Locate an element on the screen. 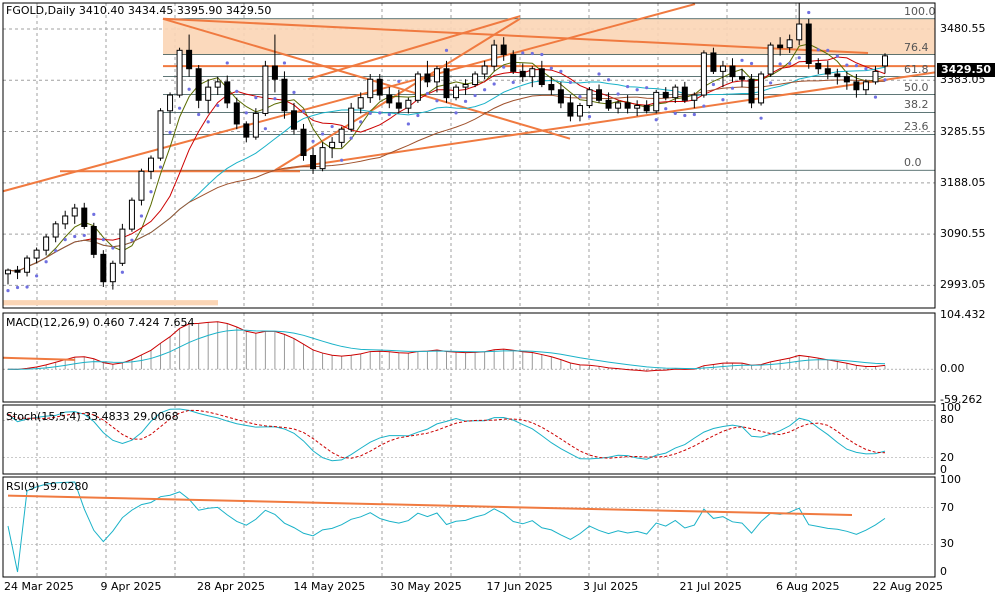 This screenshot has height=600, width=1000. date-tick: 24 Mar 2025 is located at coordinates (39, 586).